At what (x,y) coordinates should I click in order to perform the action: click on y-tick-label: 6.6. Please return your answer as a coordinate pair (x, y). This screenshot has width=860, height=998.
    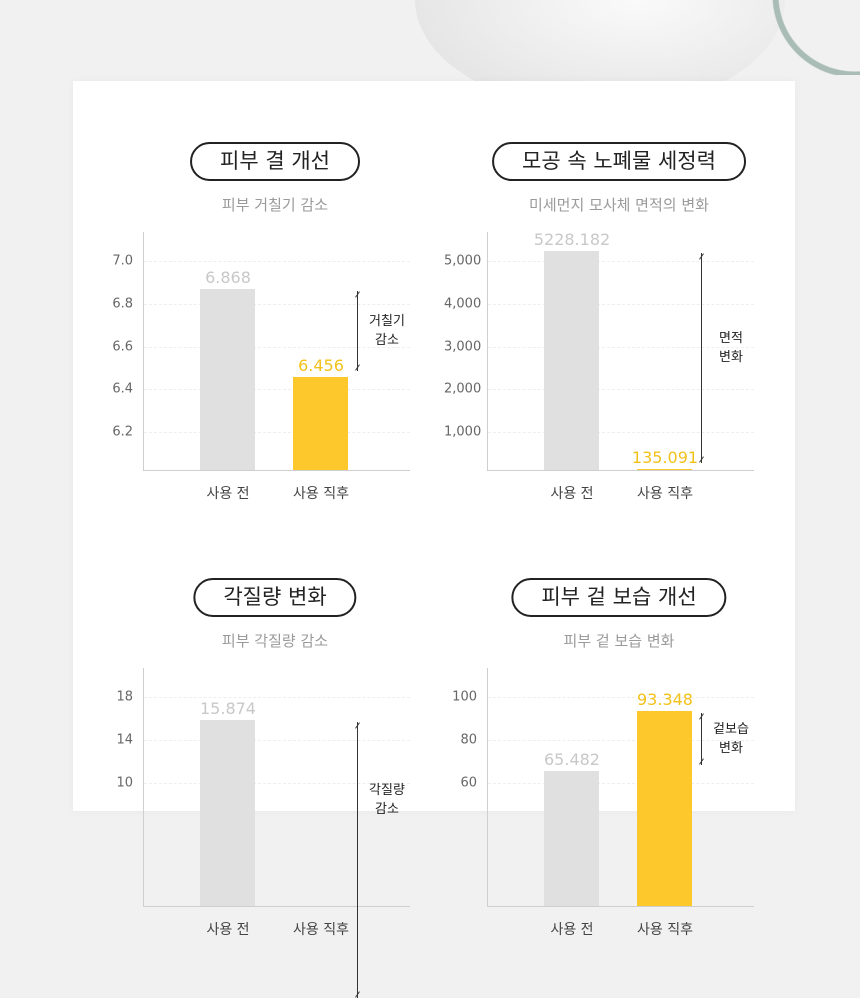
    Looking at the image, I should click on (122, 346).